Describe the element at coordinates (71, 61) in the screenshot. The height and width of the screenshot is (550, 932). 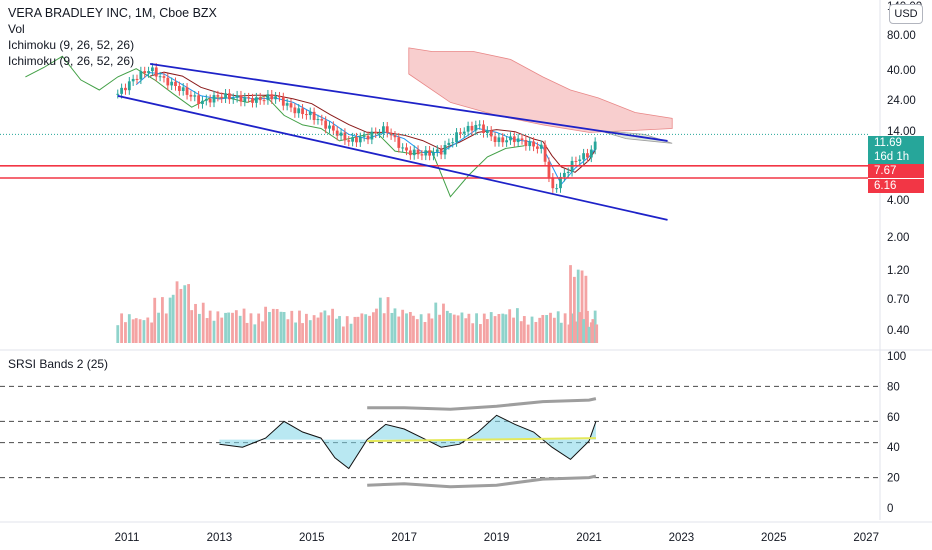
I see `ichimoku-legend-2: Ichimoku (9, 26, 52, 26)` at that location.